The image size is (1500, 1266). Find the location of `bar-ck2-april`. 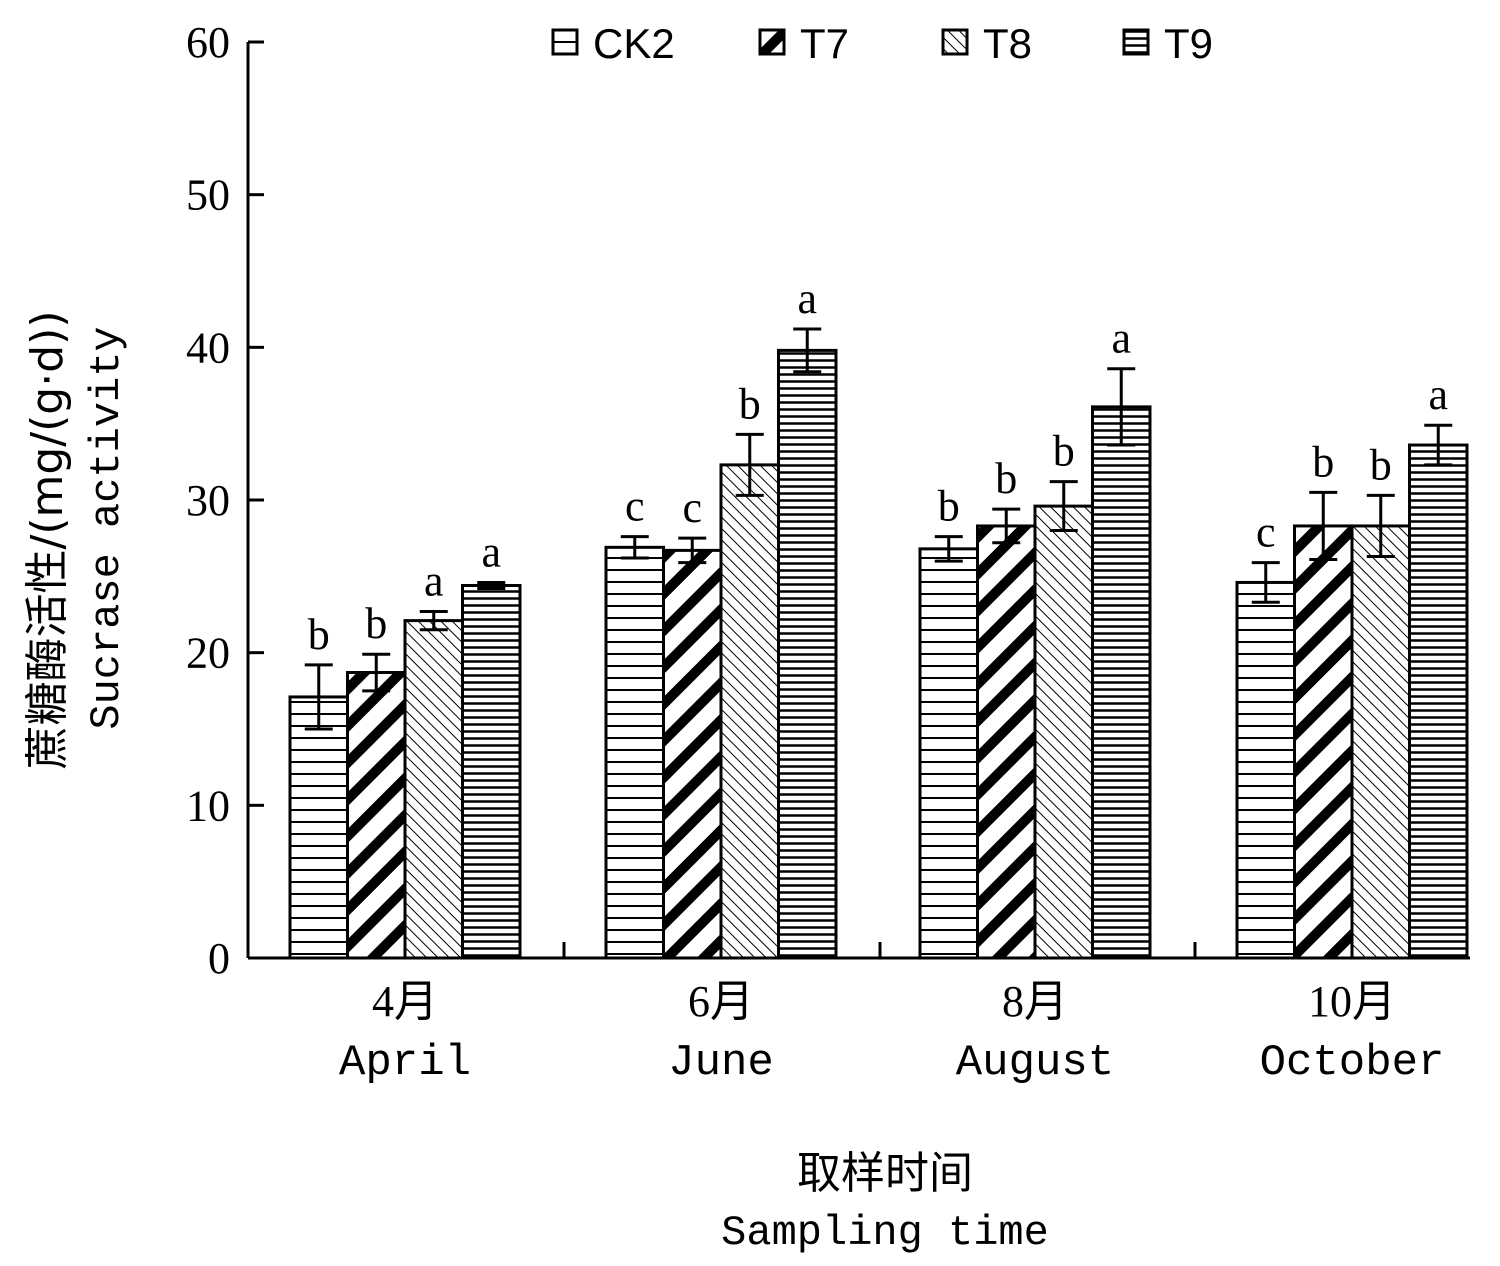

bar-ck2-april is located at coordinates (318, 827).